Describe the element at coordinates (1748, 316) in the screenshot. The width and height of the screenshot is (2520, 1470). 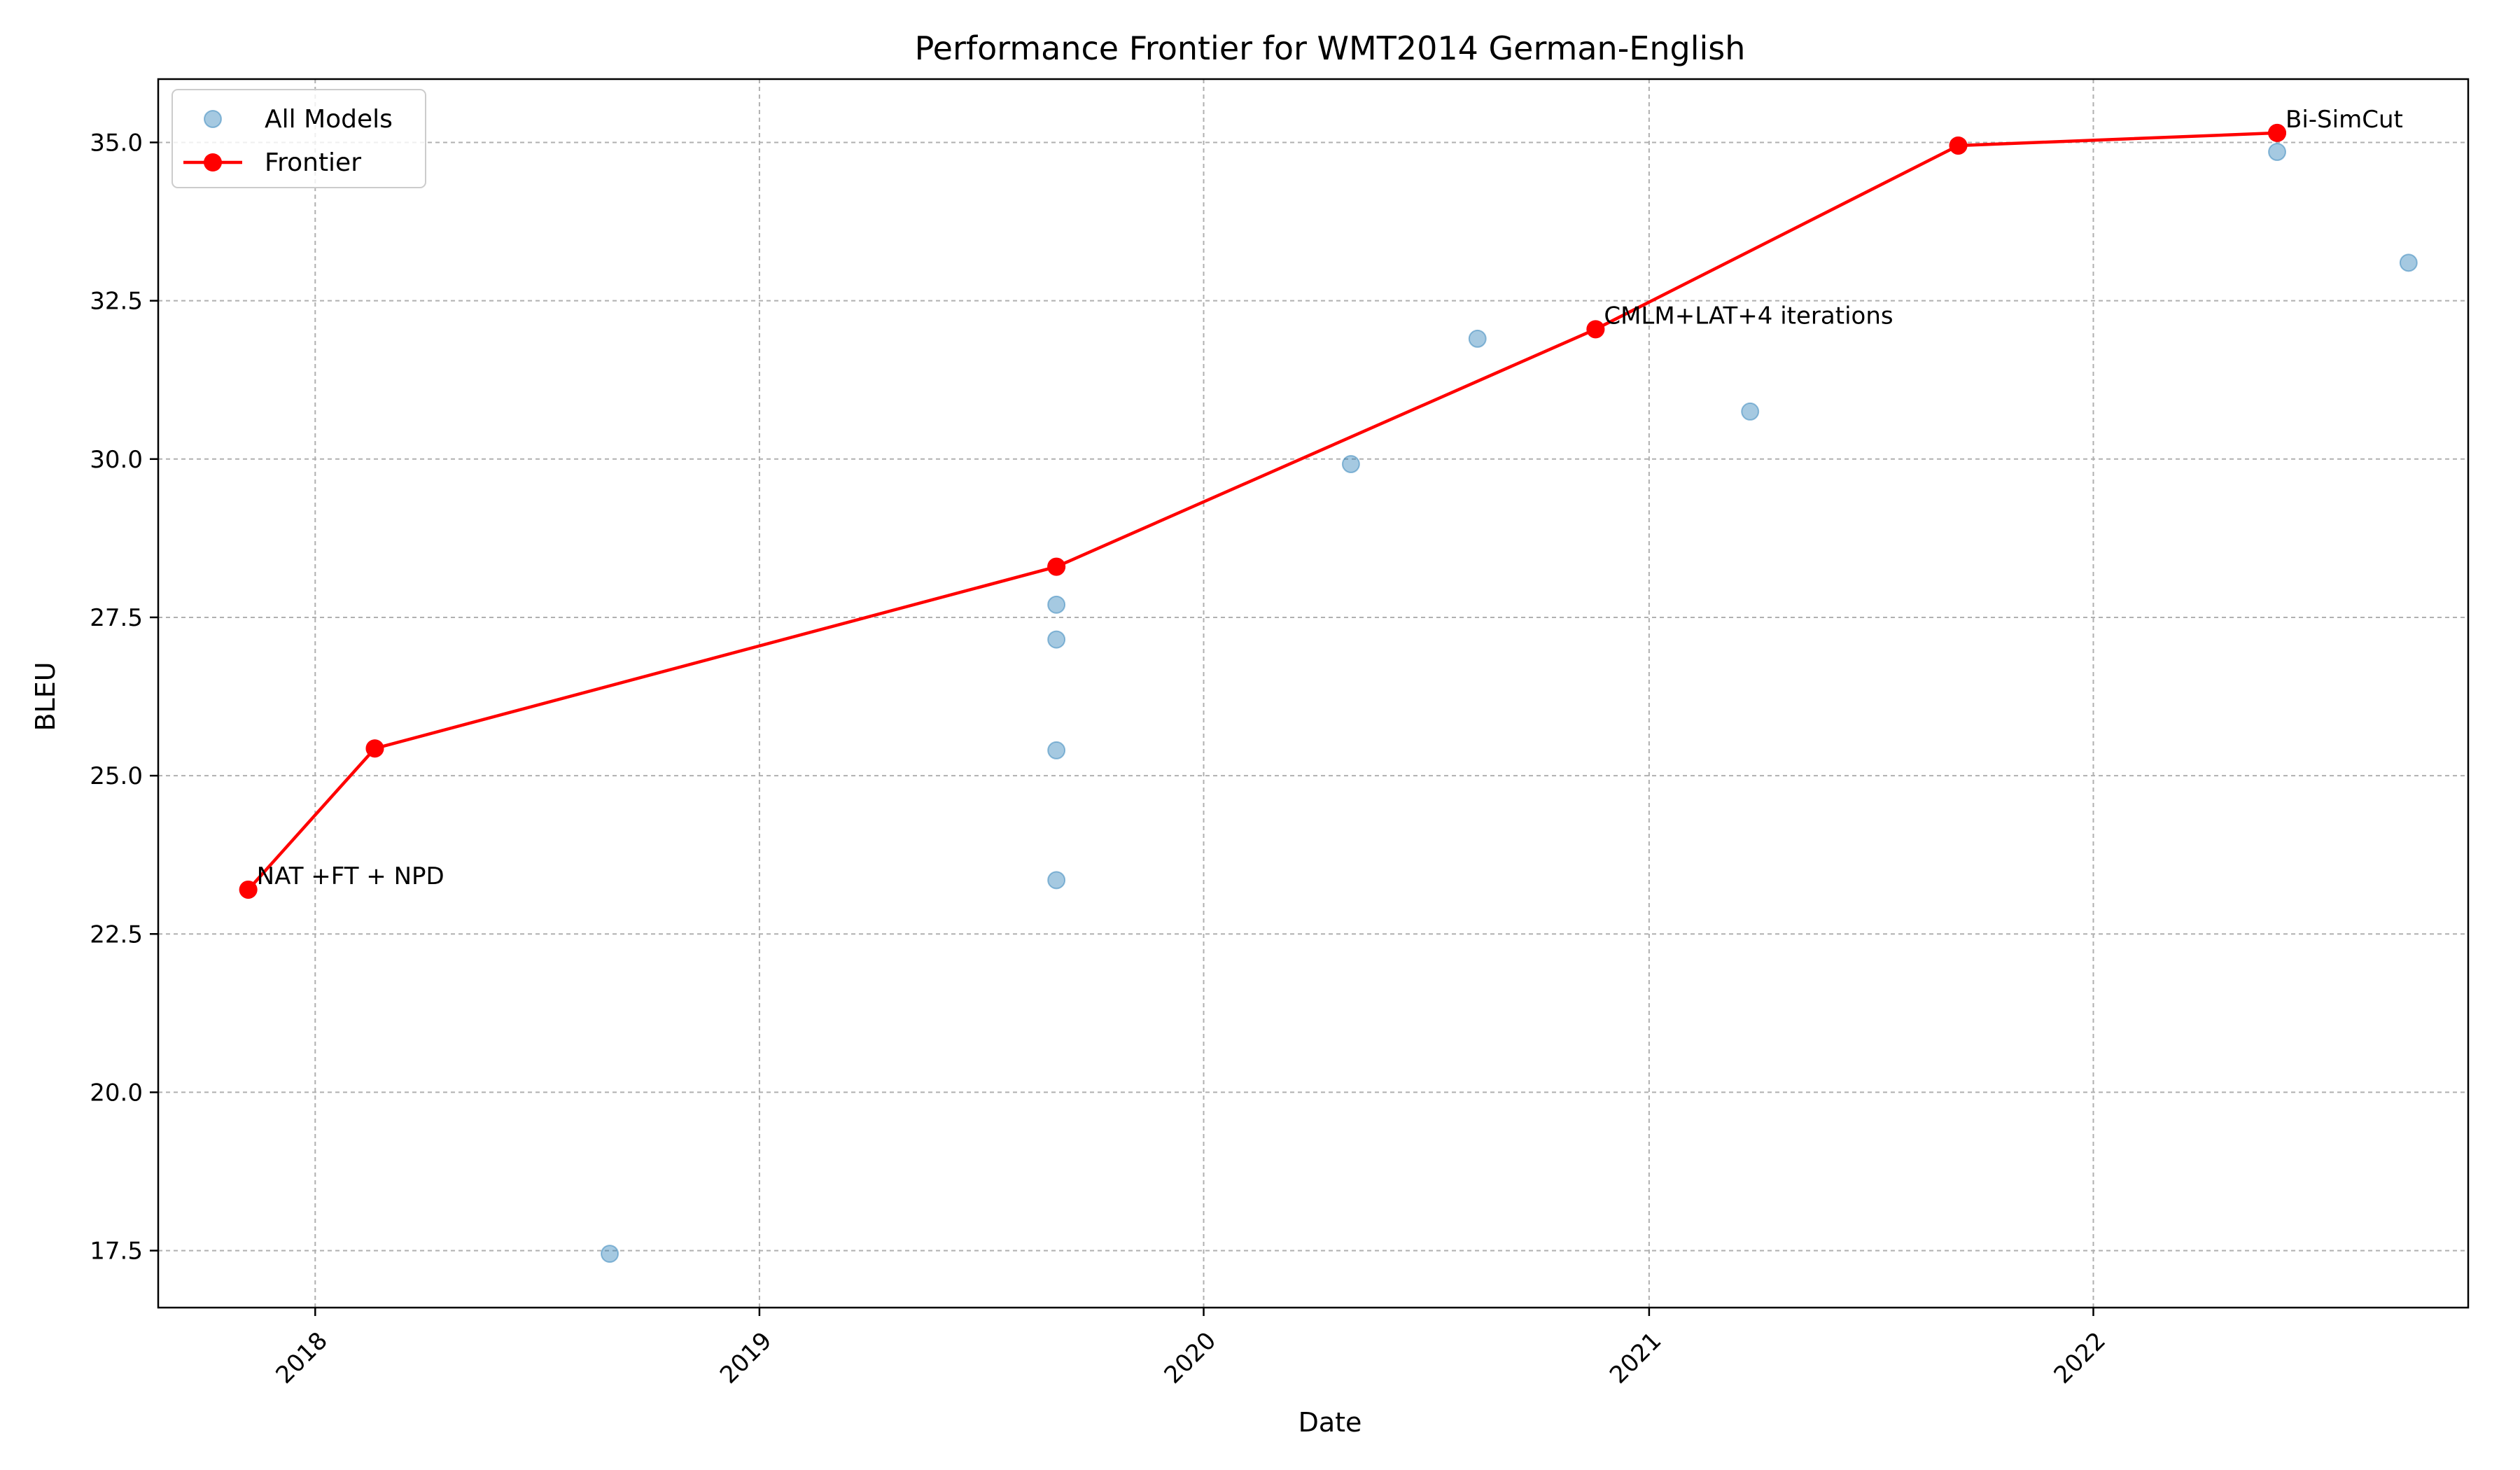
I see `annotation-label: CMLM+LAT+4 iterations` at that location.